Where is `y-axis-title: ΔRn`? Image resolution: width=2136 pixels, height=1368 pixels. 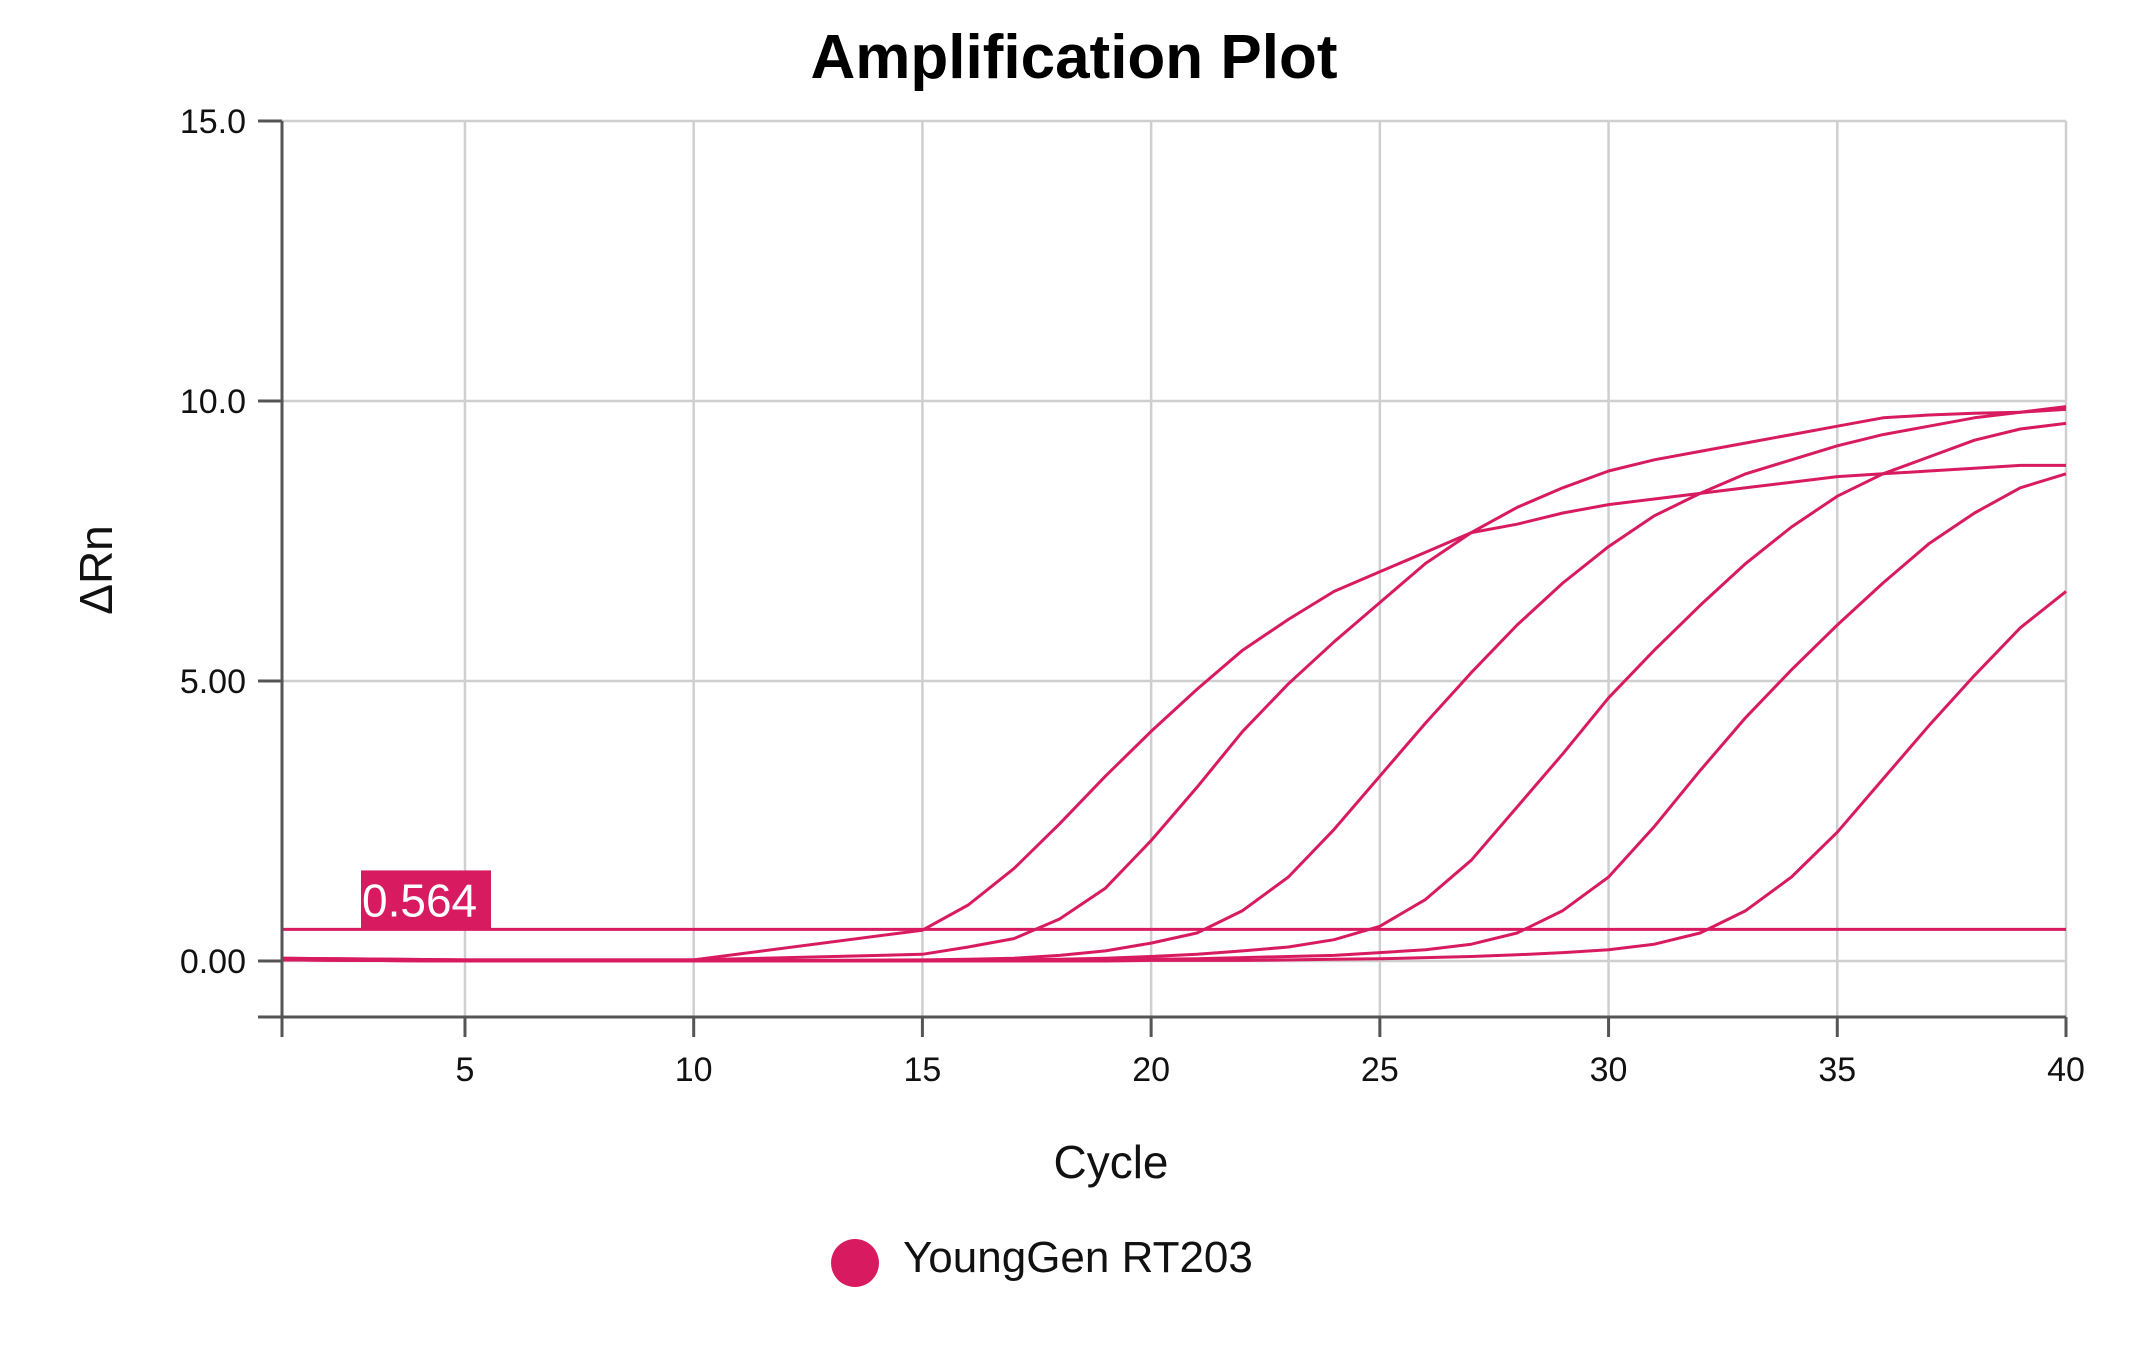 y-axis-title: ΔRn is located at coordinates (96, 570).